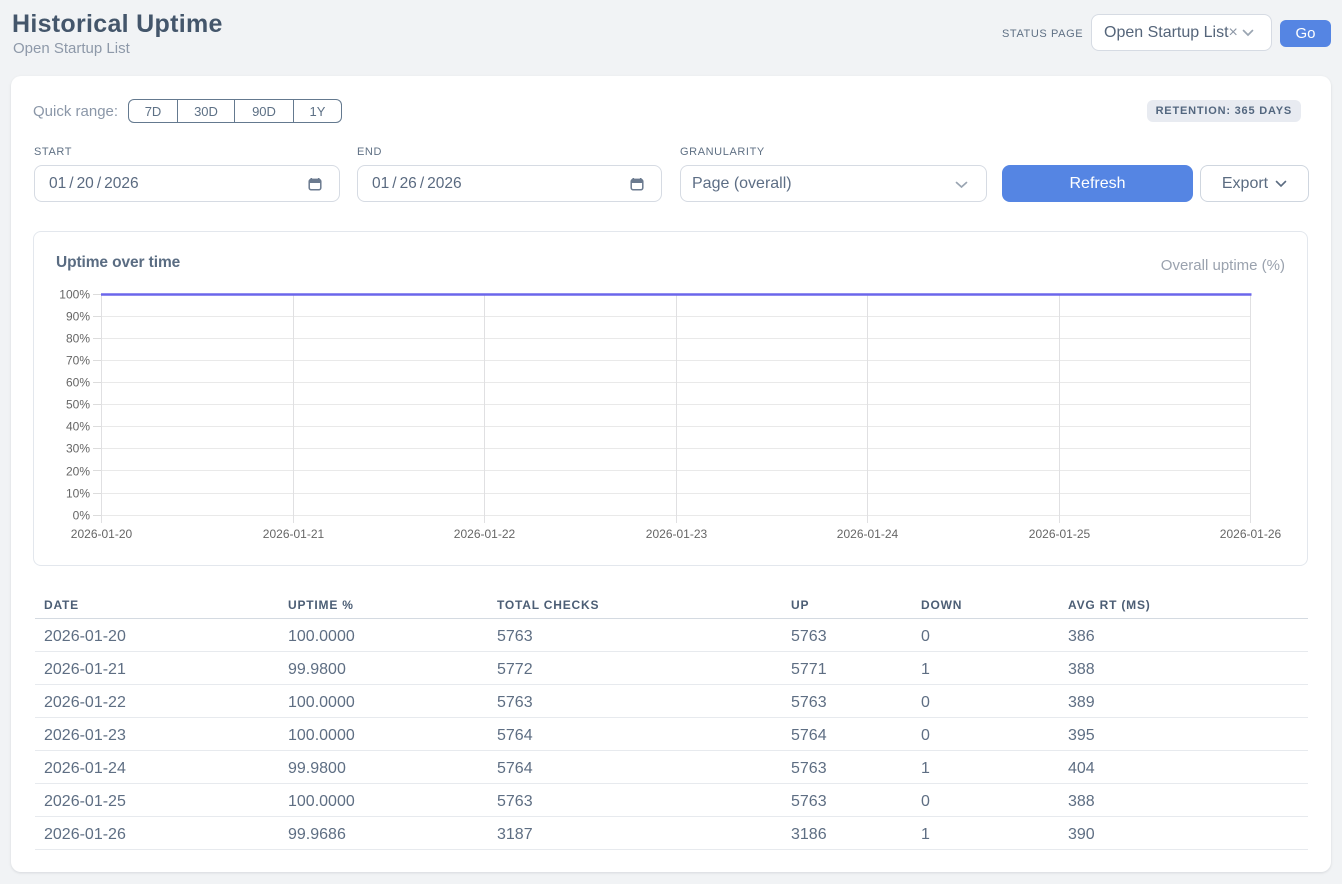  What do you see at coordinates (868, 534) in the screenshot?
I see `svg-text: 2026-01-24` at bounding box center [868, 534].